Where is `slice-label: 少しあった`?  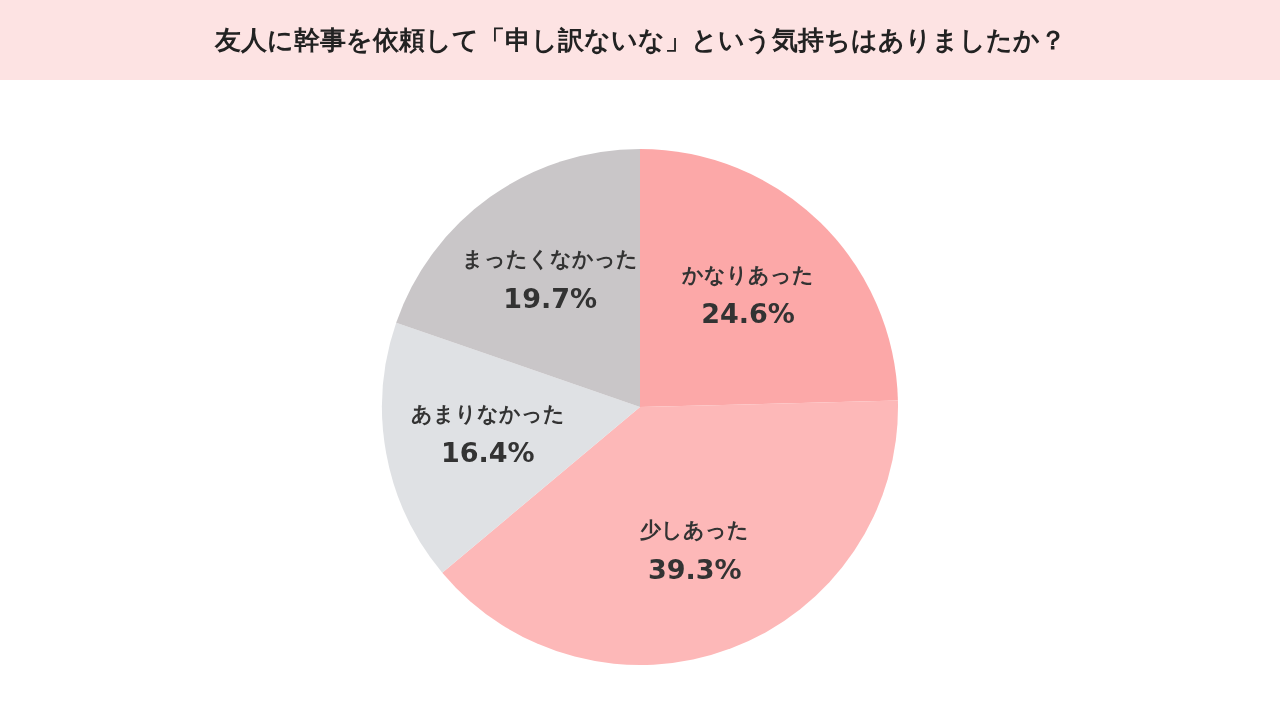
slice-label: 少しあった is located at coordinates (695, 530).